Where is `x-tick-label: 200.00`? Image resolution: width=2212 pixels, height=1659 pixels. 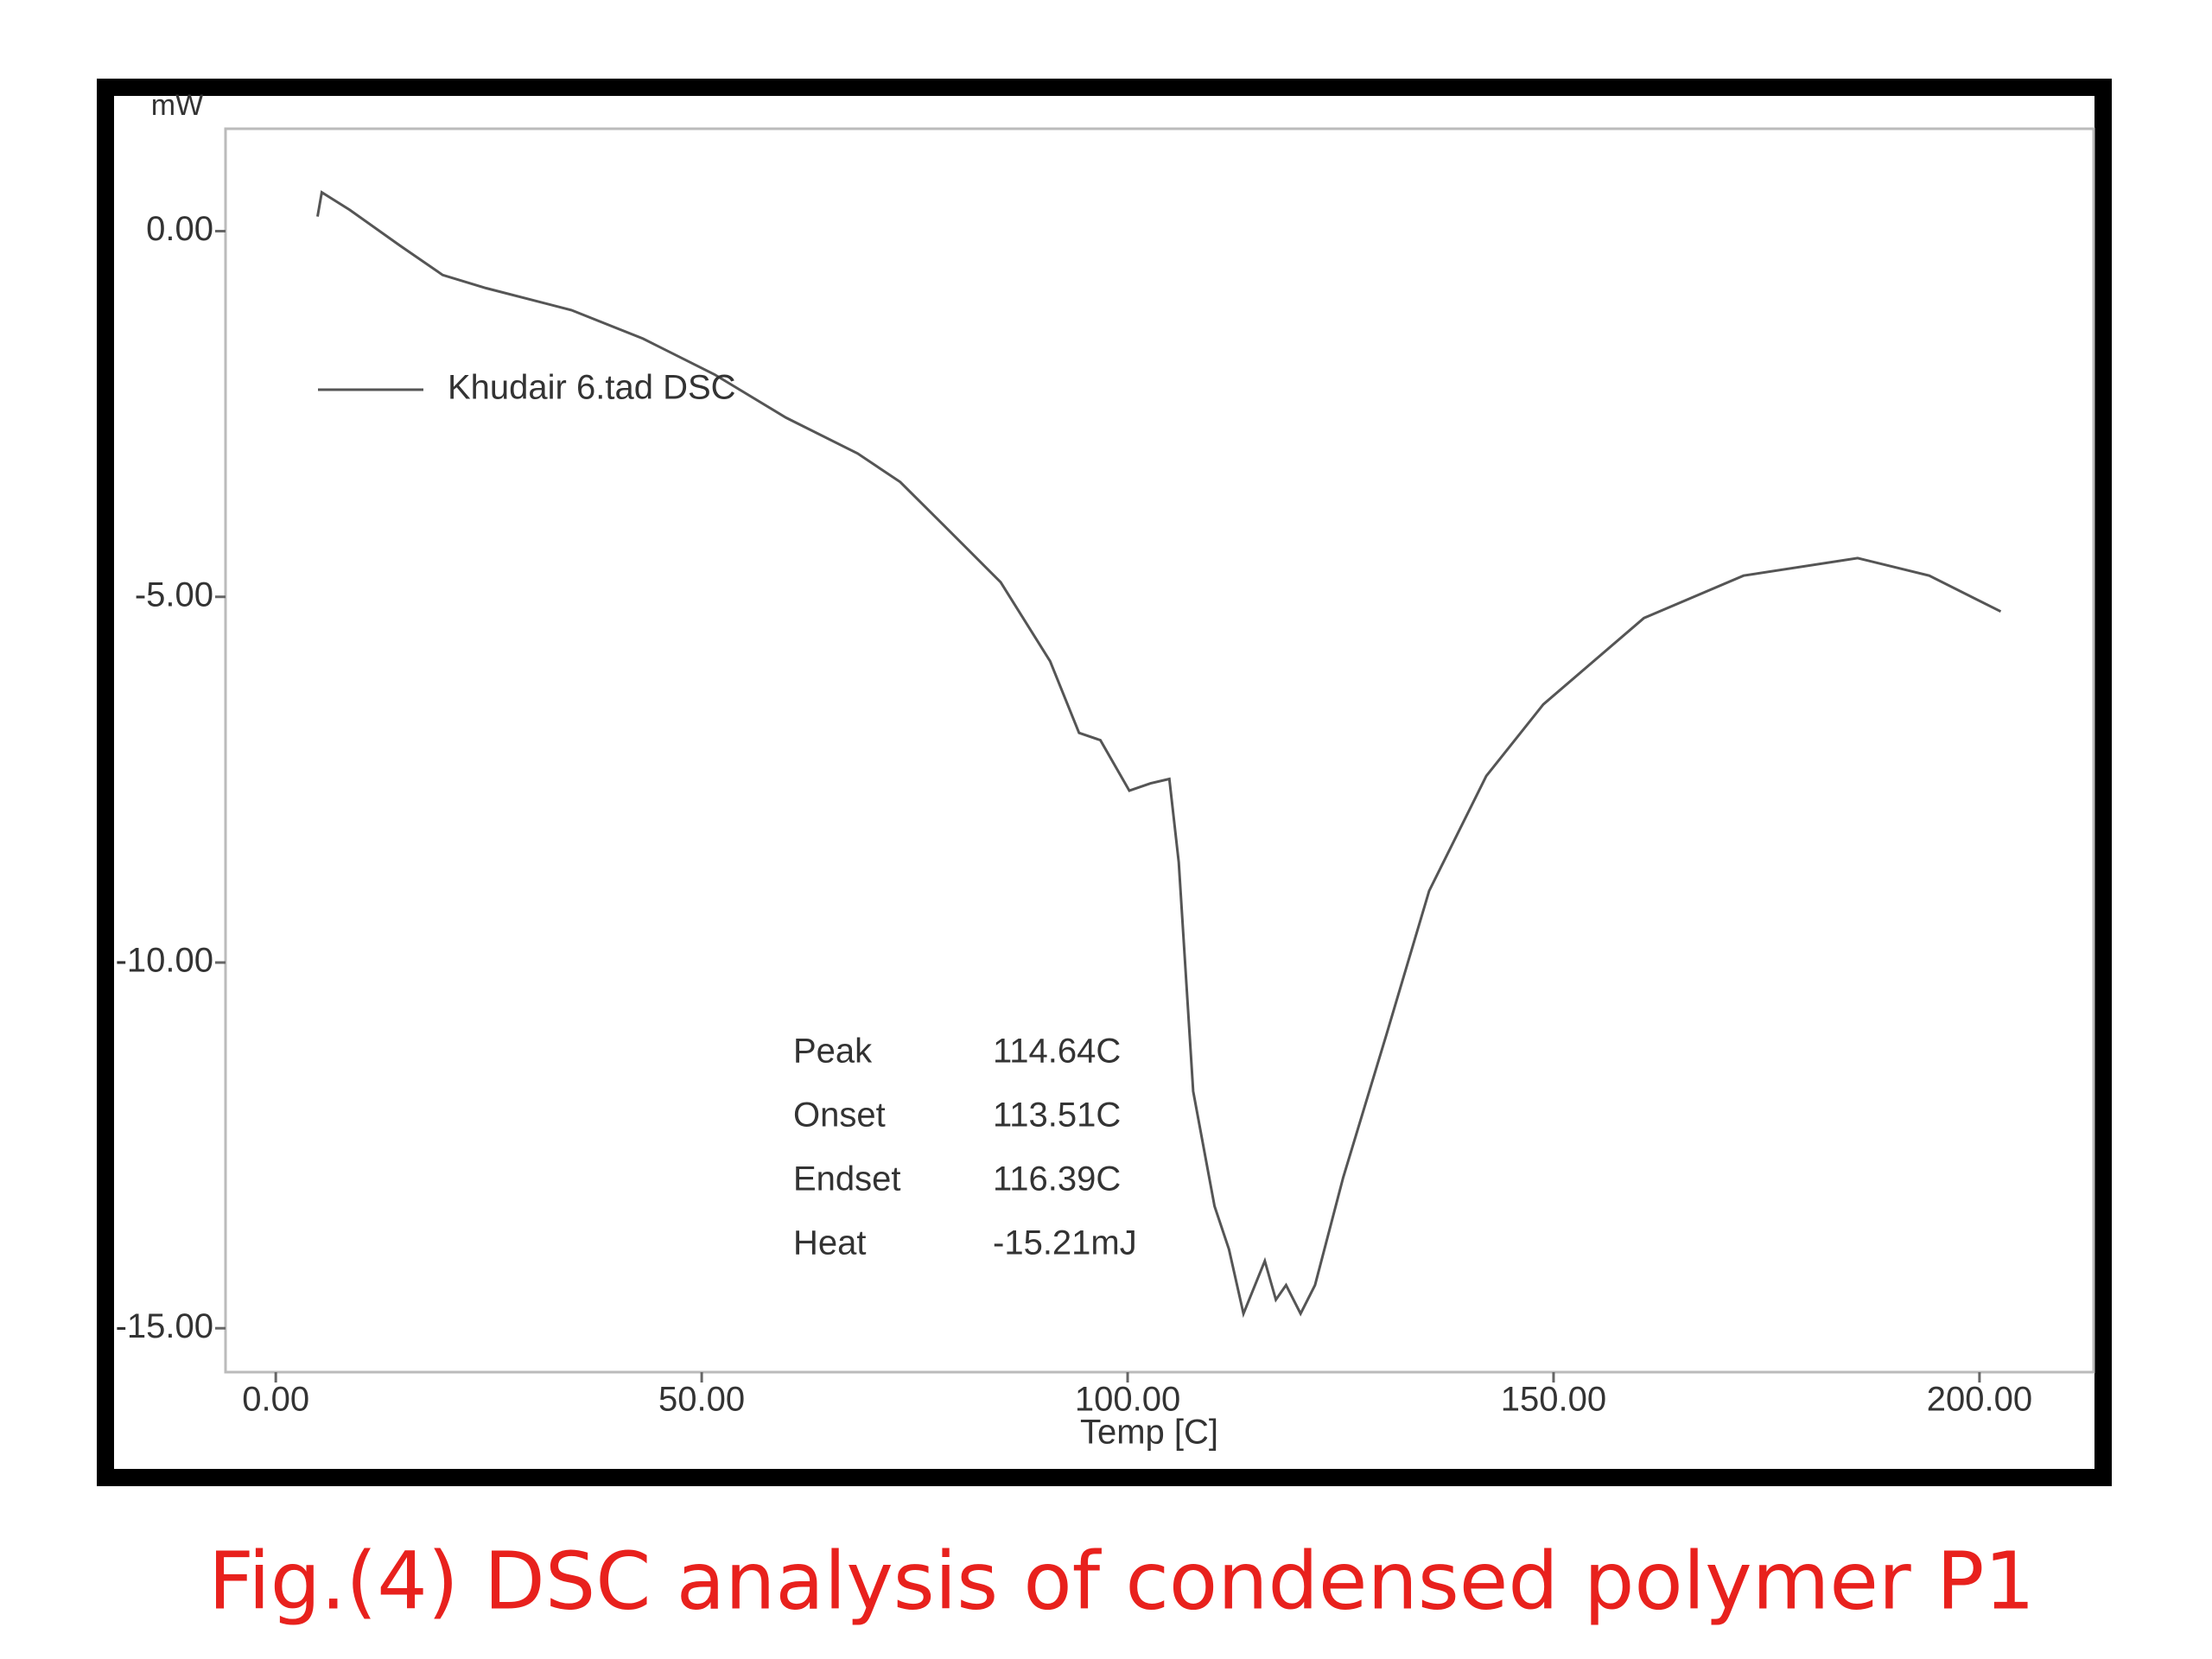 x-tick-label: 200.00 is located at coordinates (1979, 1400).